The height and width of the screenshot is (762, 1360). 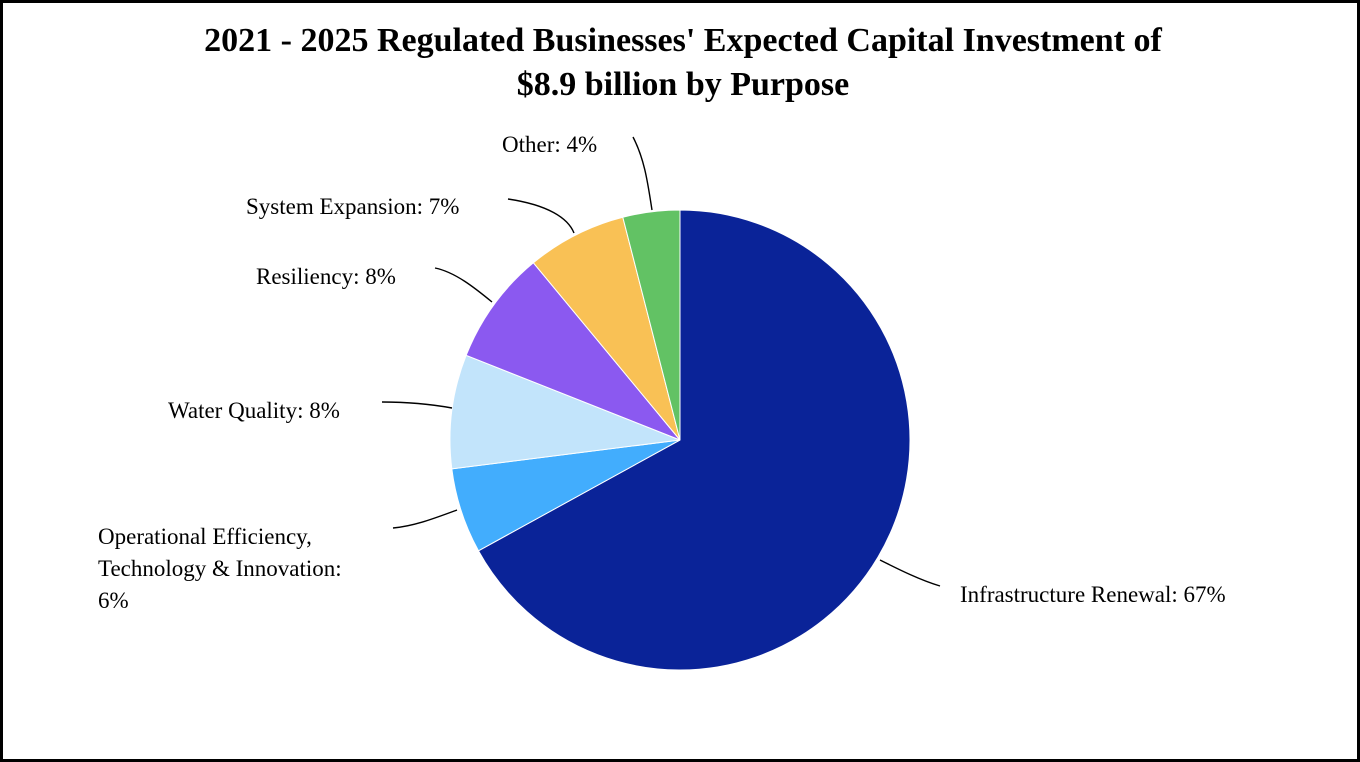 I want to click on leader-line-operational-efficiency, so click(x=425, y=519).